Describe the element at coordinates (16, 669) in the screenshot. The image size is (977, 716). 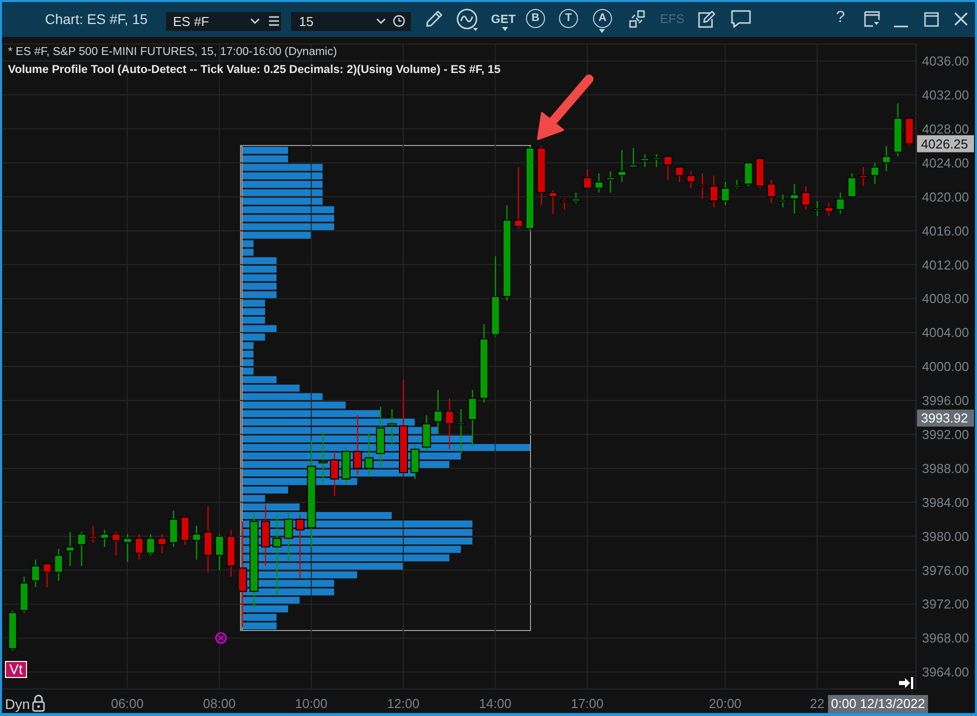
I see `annotation: Vt` at that location.